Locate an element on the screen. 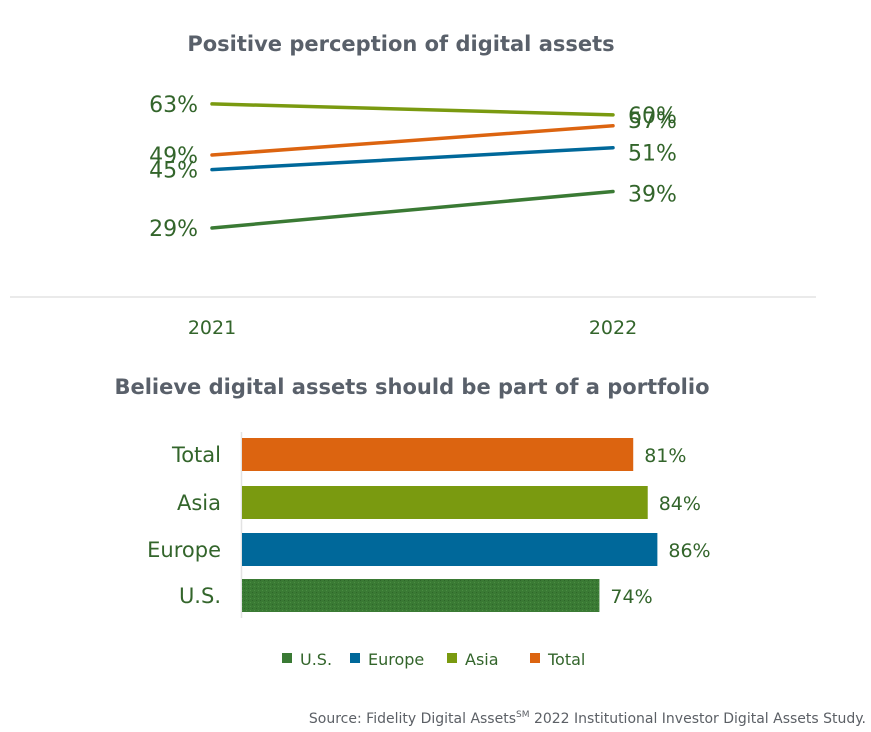 This screenshot has height=732, width=871. x-tick-label-2022: 2022 is located at coordinates (613, 328).